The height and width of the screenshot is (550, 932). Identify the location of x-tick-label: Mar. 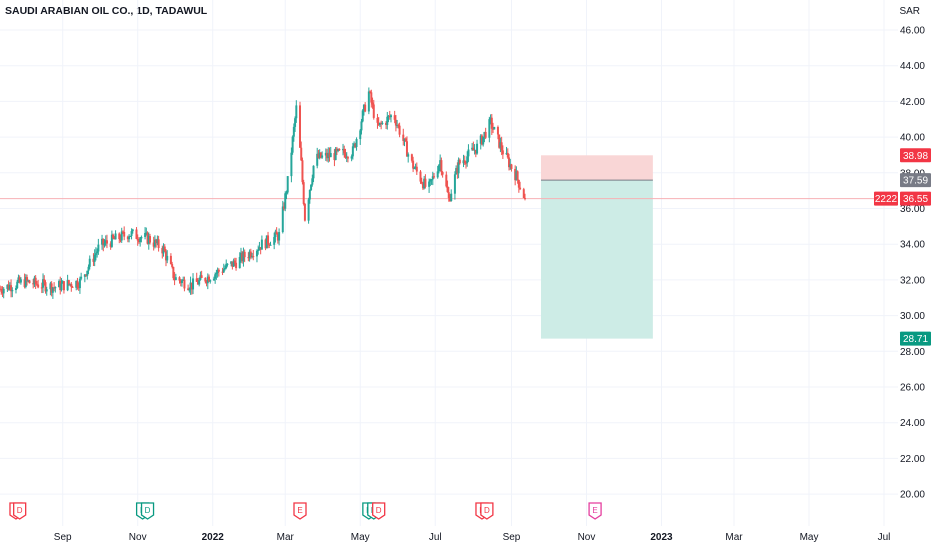
(734, 537).